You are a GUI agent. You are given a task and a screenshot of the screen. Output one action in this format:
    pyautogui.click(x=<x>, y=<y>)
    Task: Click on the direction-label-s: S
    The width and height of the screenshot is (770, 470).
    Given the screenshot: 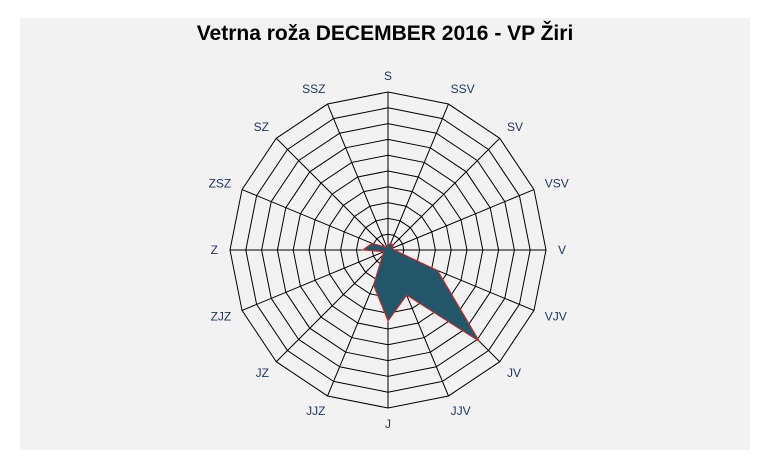 What is the action you would take?
    pyautogui.click(x=388, y=76)
    